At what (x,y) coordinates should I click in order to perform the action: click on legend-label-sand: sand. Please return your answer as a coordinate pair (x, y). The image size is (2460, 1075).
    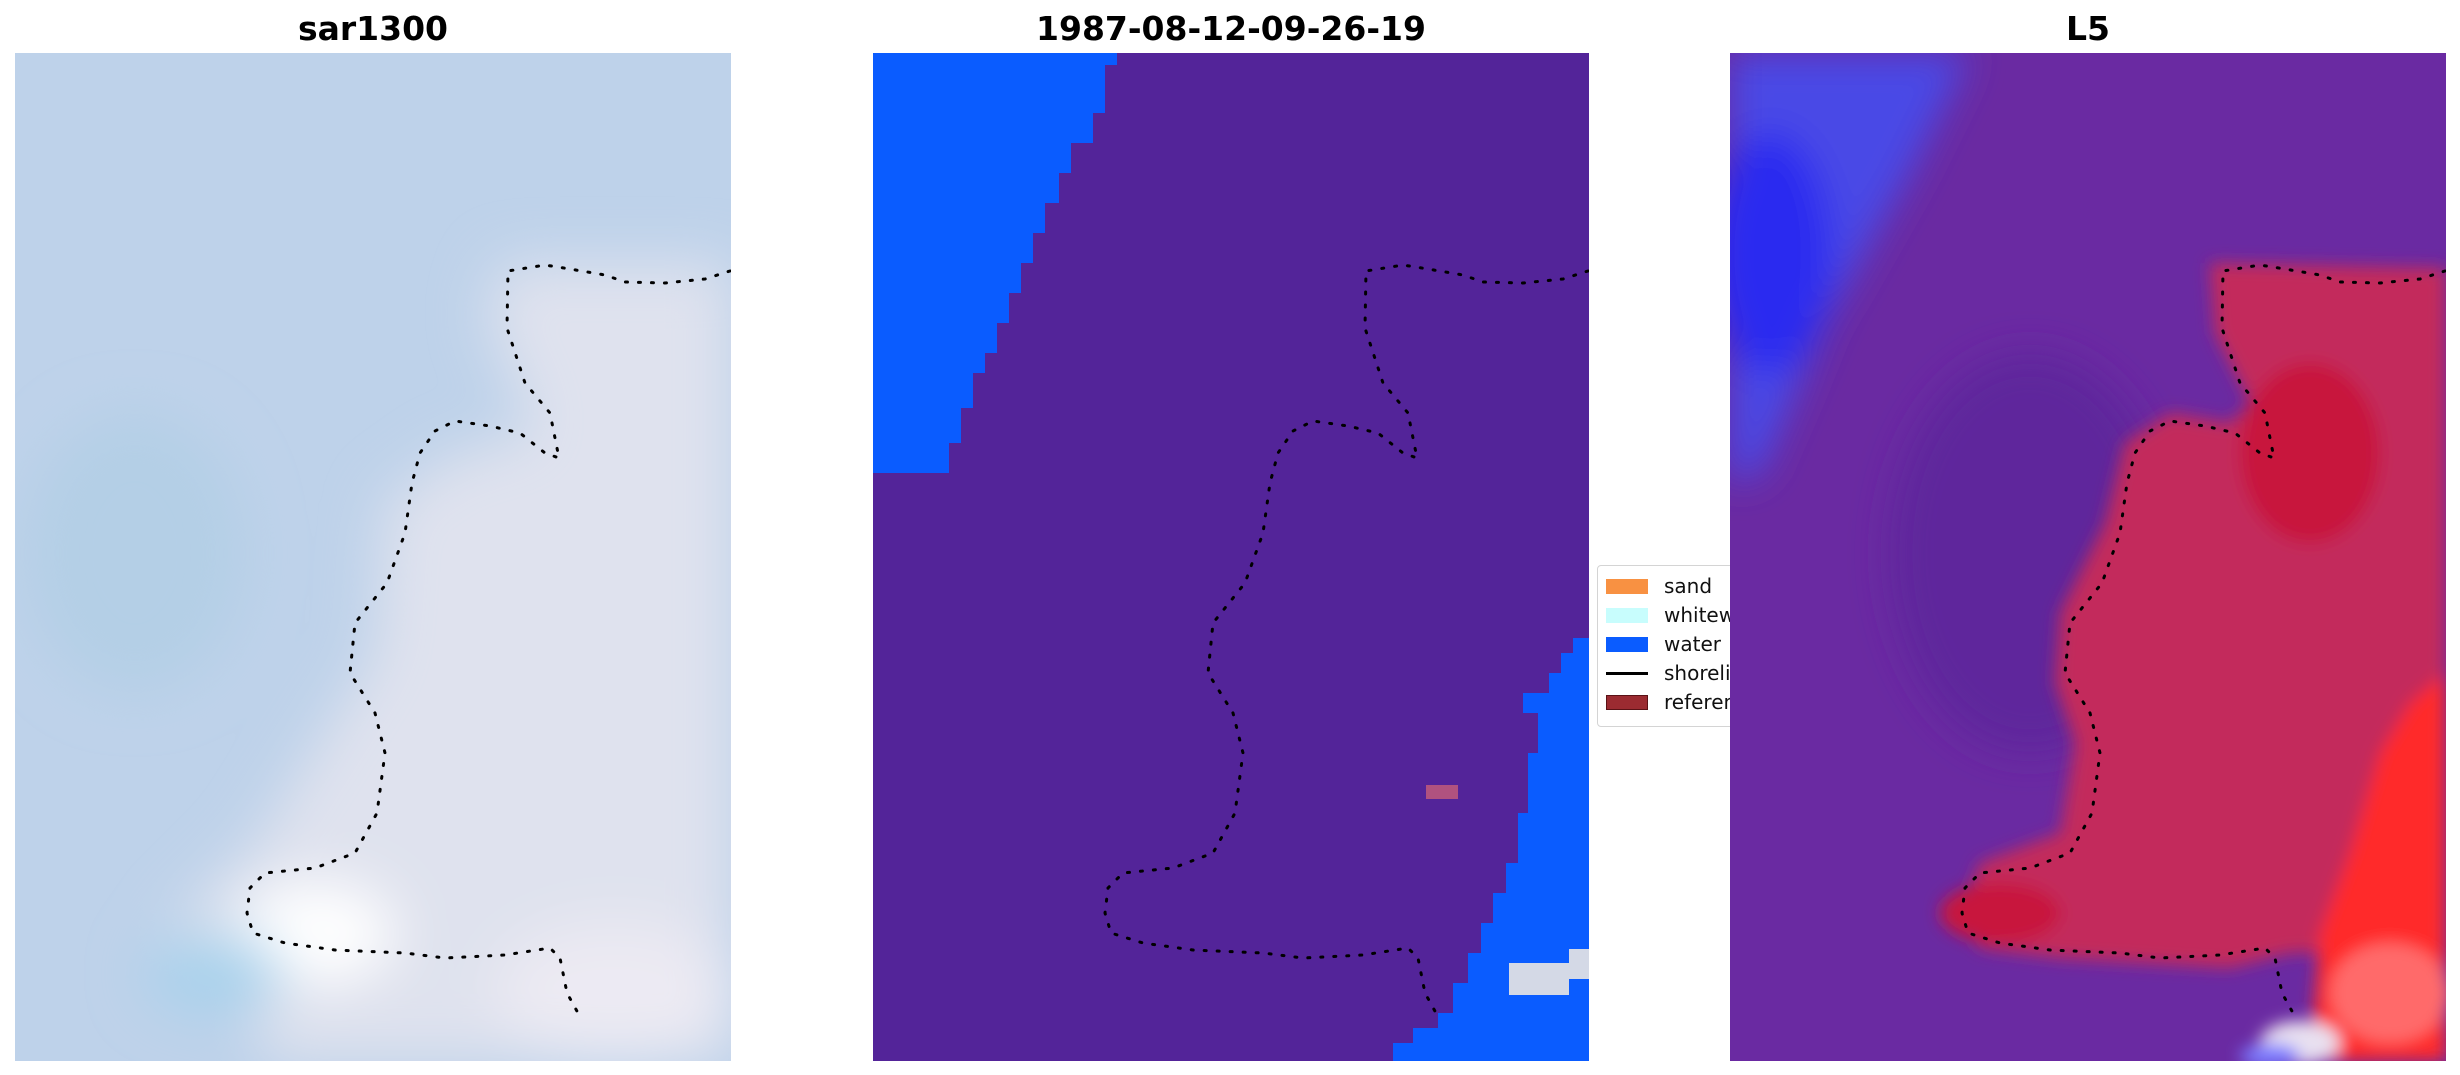
    Looking at the image, I should click on (1688, 586).